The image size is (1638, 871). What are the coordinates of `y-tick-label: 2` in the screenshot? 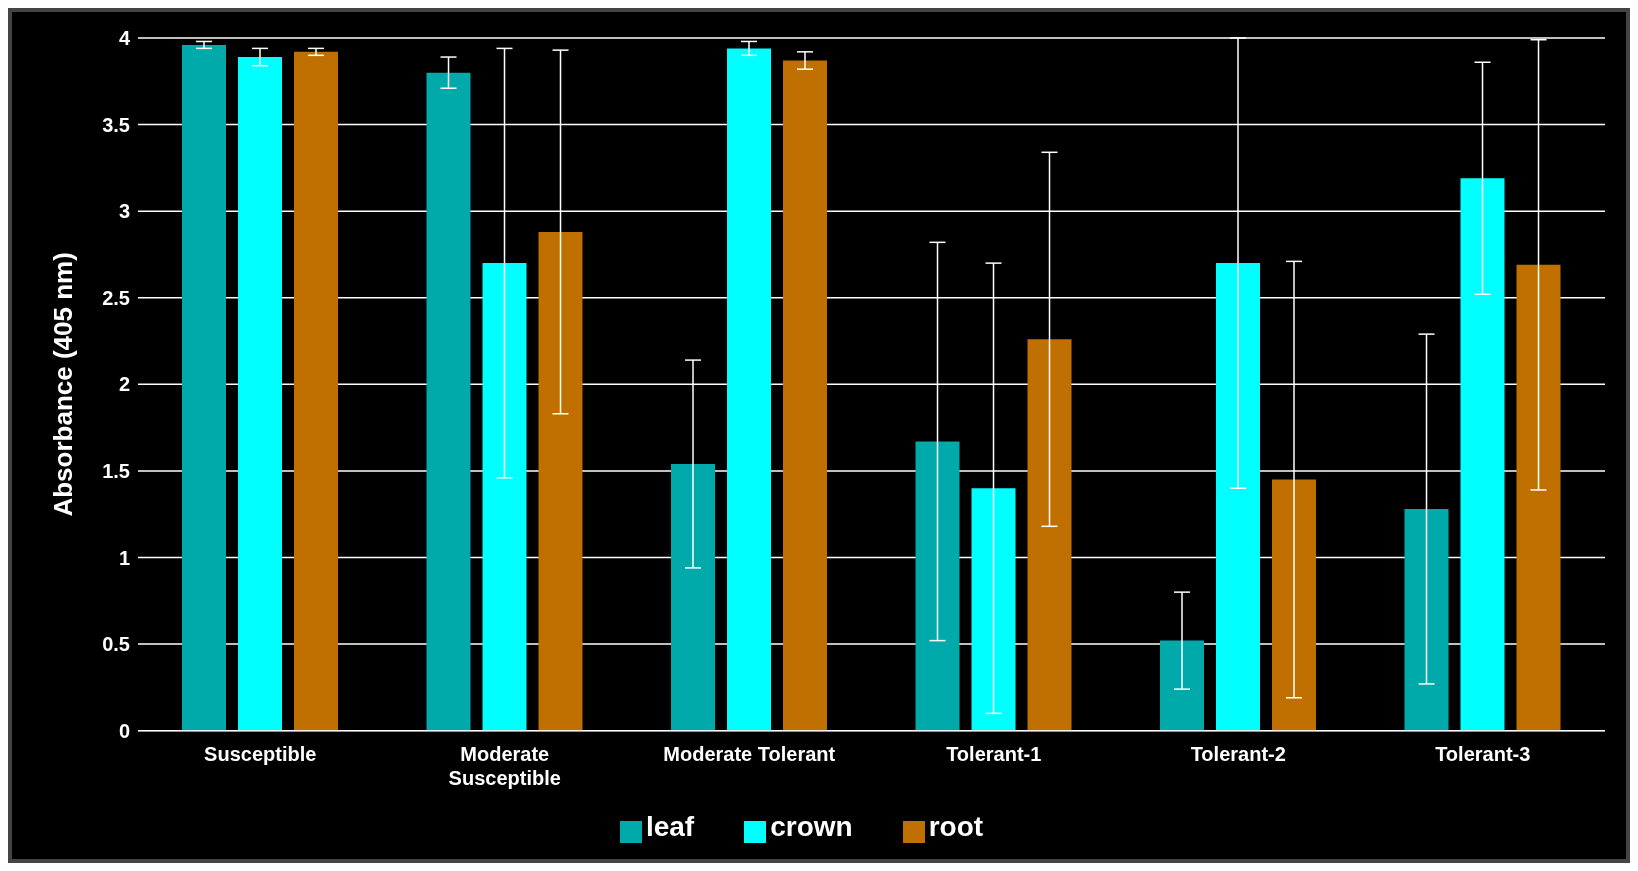 It's located at (124, 384).